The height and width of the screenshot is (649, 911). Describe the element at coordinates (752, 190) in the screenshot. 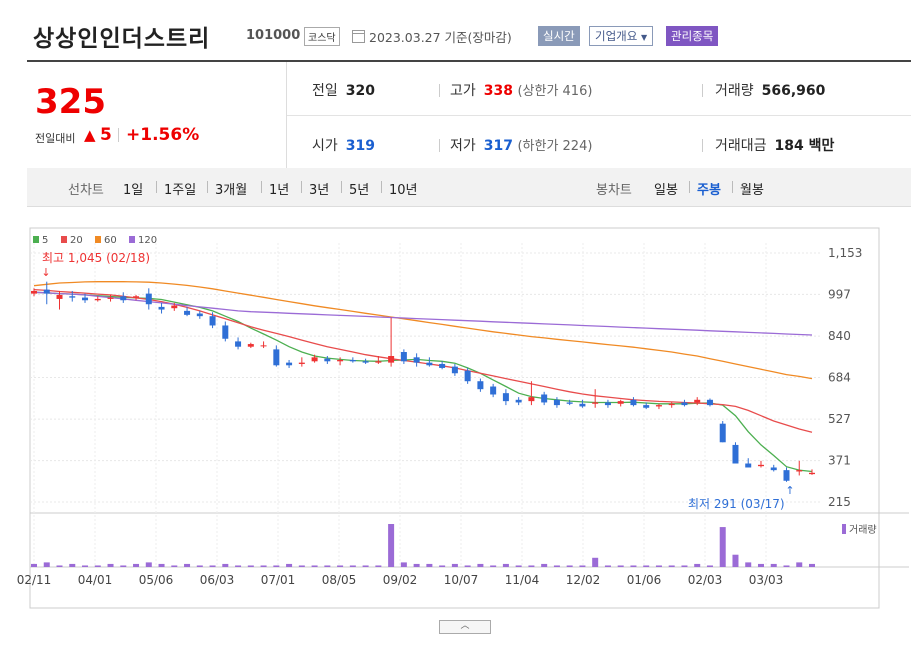

I see `candle-monthly: 월봉` at that location.